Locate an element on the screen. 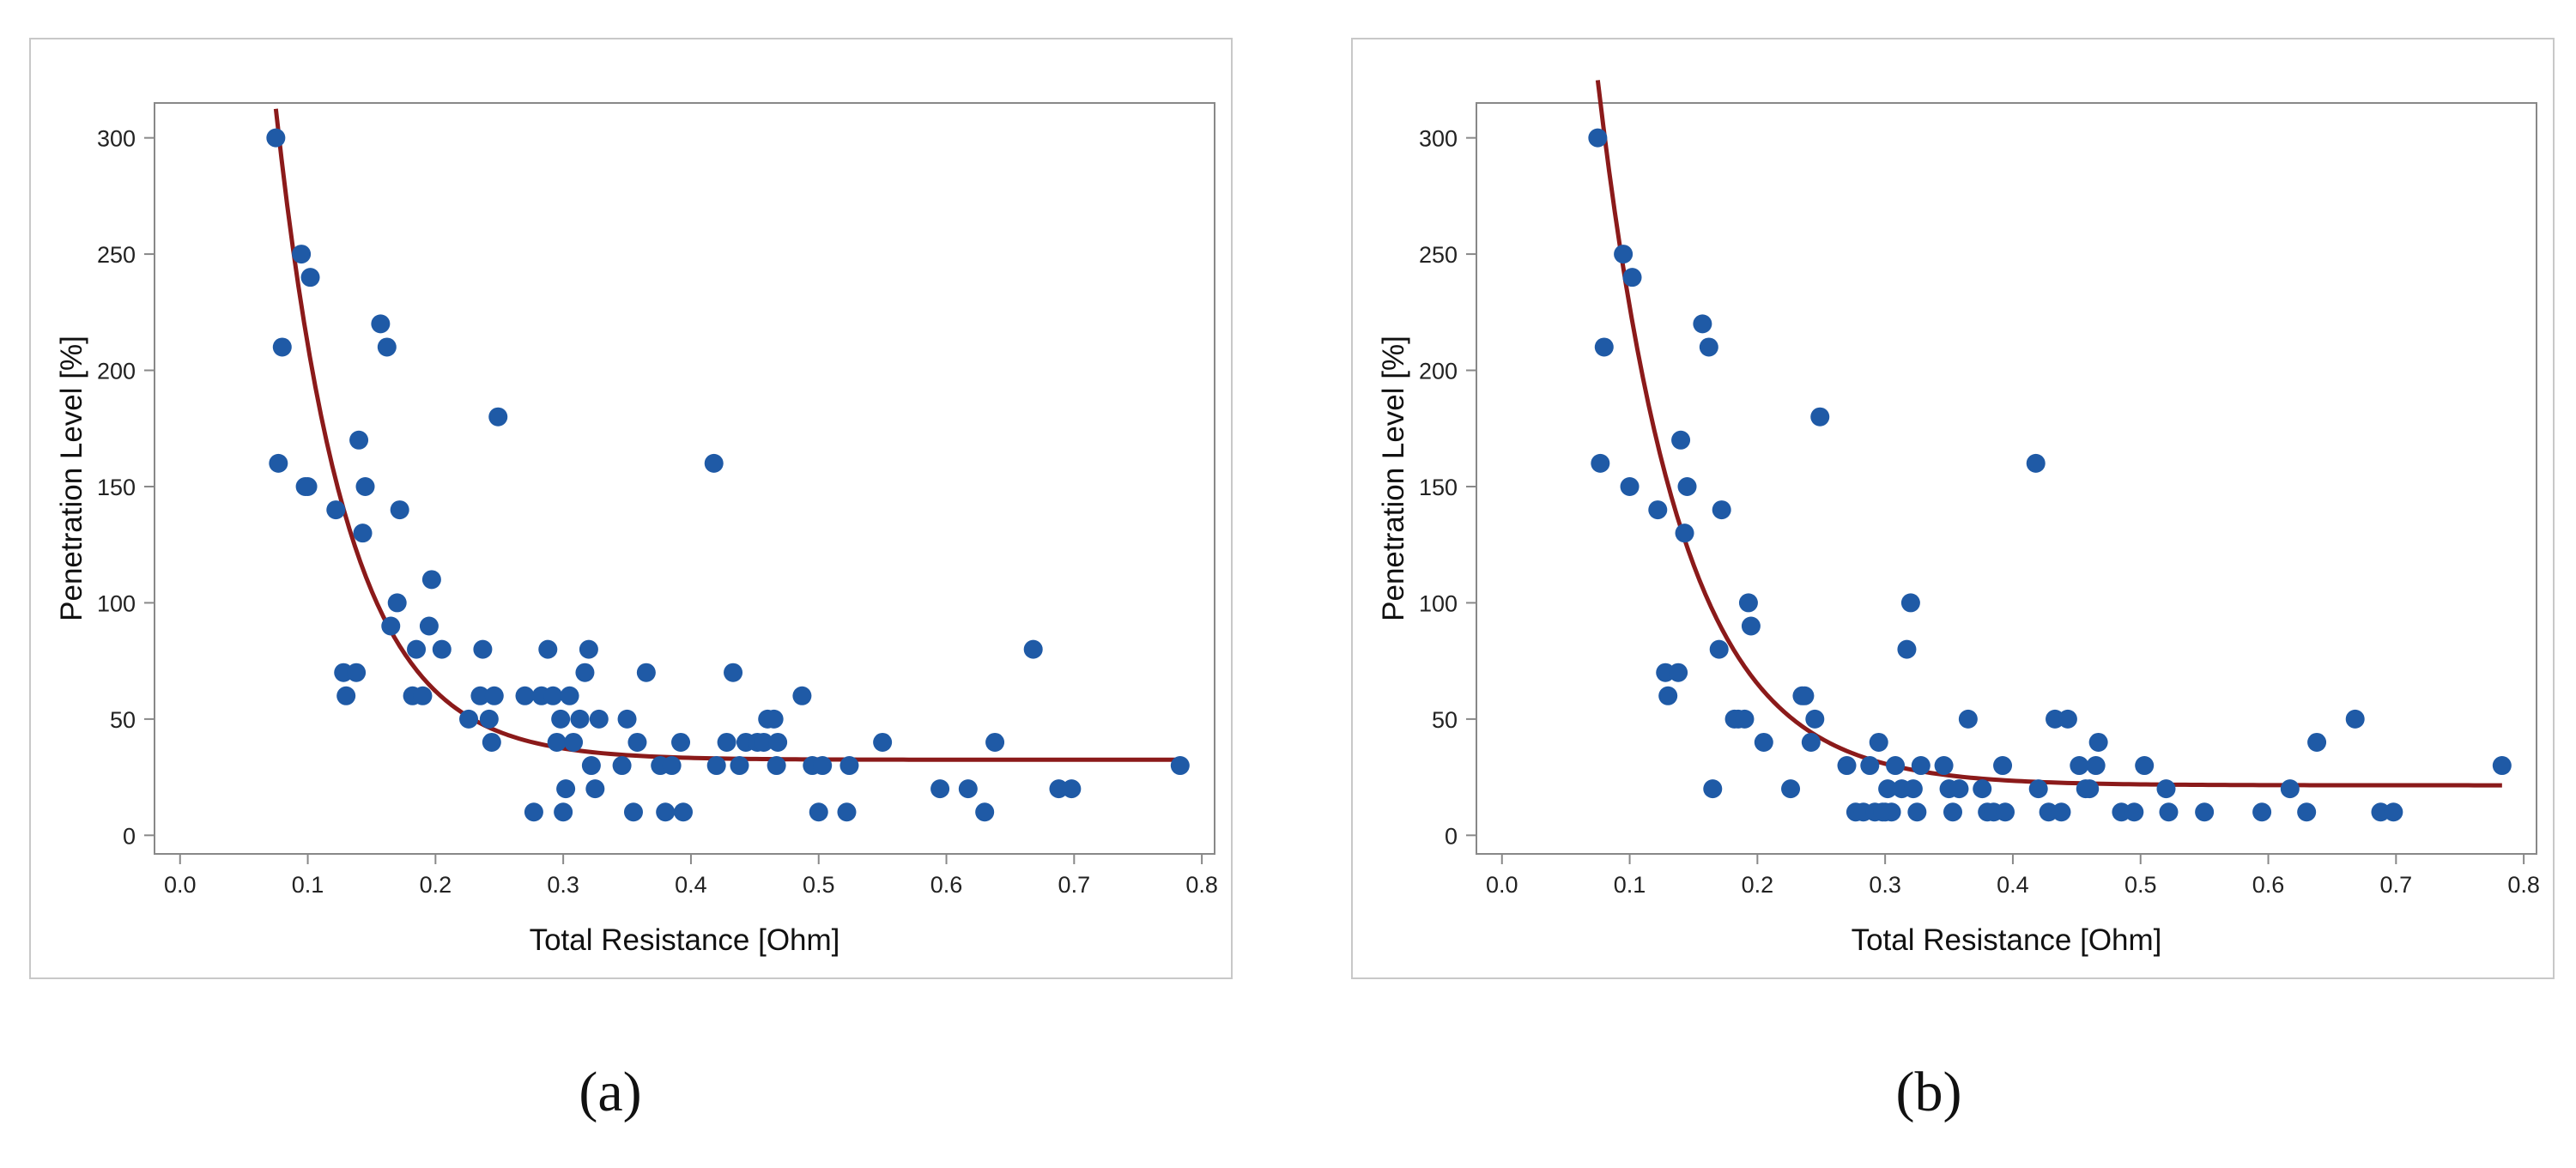 Image resolution: width=2576 pixels, height=1168 pixels. x-tick-label-a-4: 0.4 is located at coordinates (691, 885).